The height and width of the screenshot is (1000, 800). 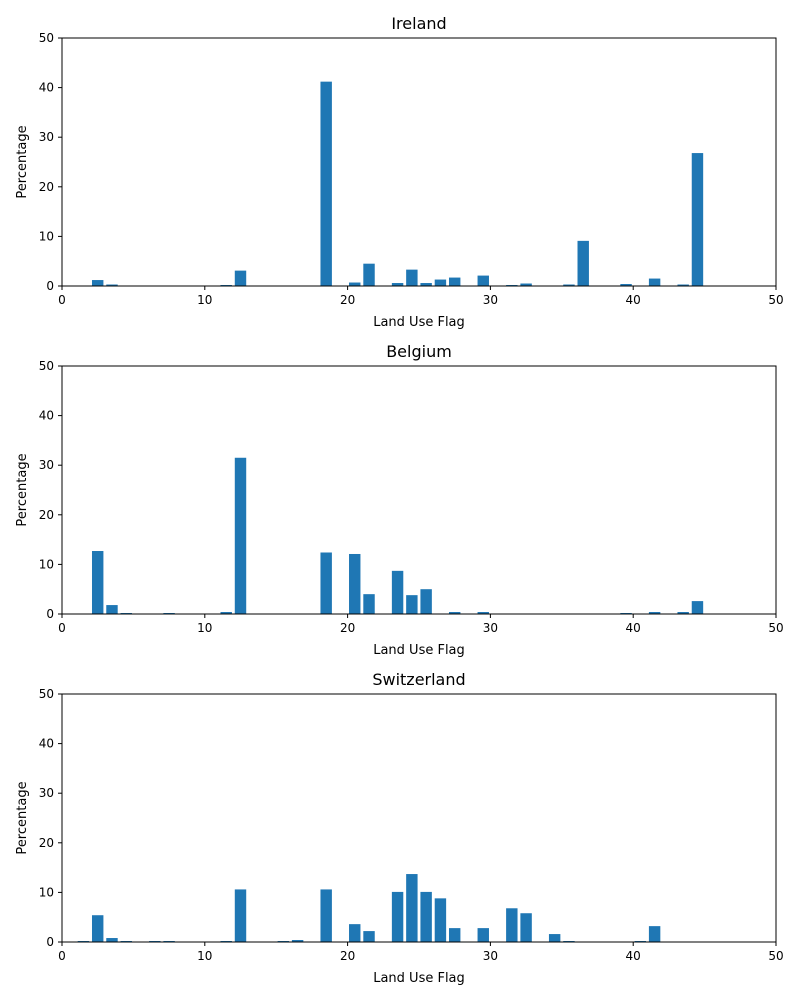 What do you see at coordinates (204, 300) in the screenshot?
I see `ireland-xtick-label-10: 10` at bounding box center [204, 300].